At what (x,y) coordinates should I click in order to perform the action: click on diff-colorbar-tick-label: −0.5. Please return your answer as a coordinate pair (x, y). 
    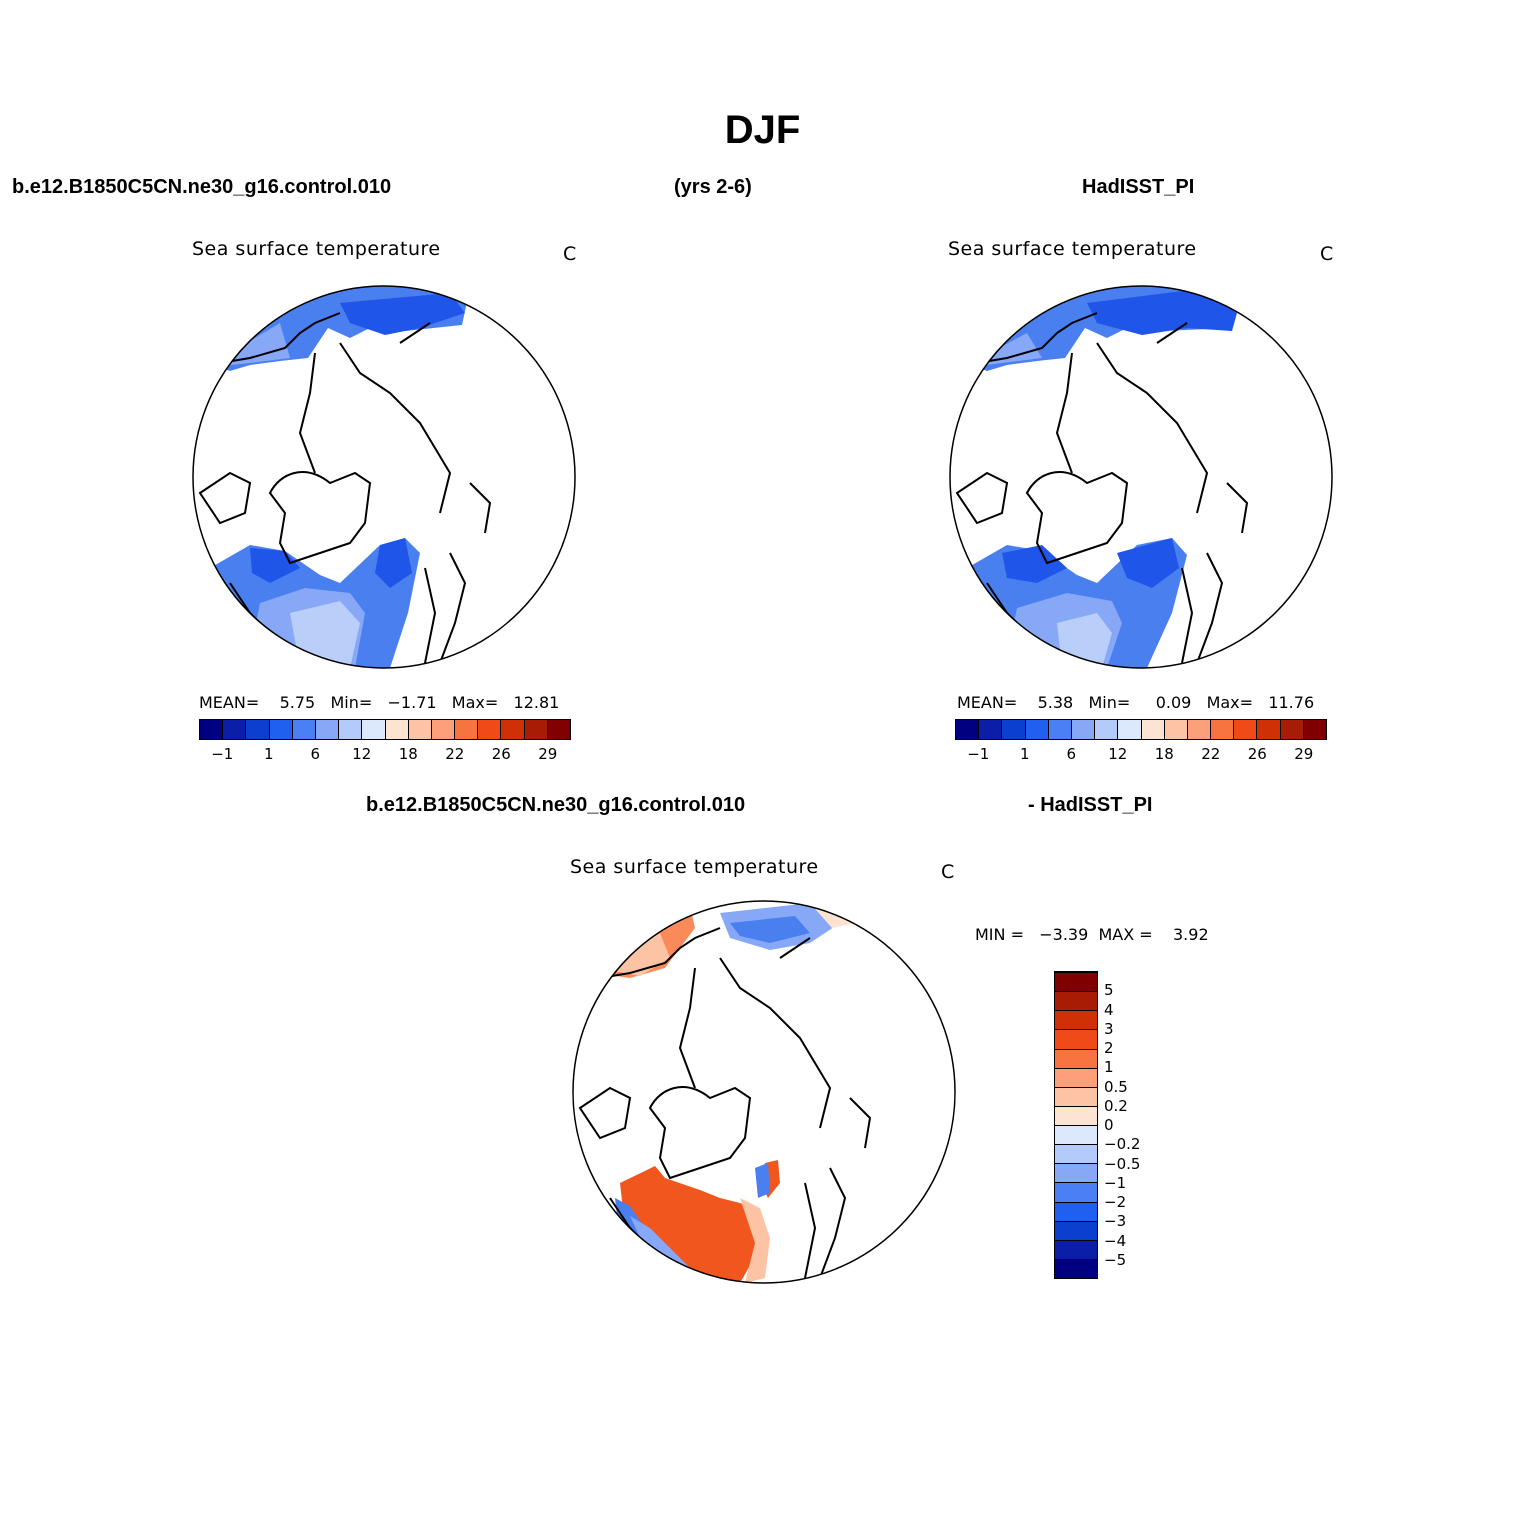
    Looking at the image, I should click on (1122, 1163).